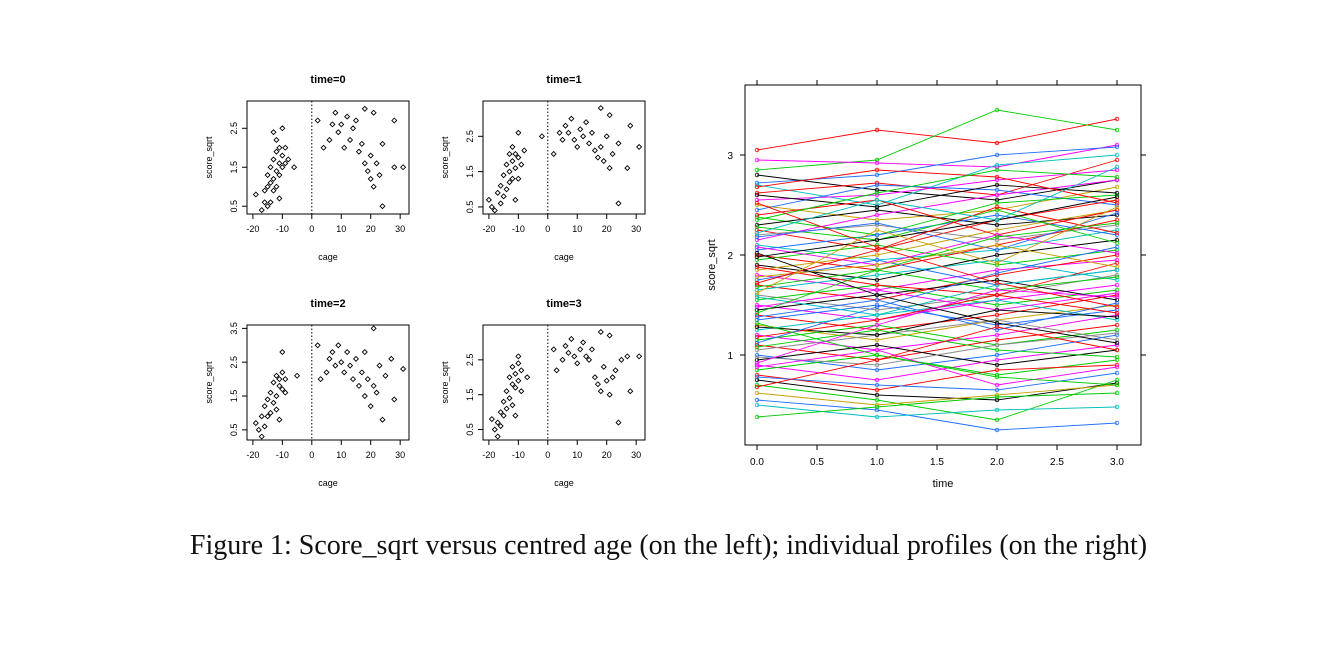 The height and width of the screenshot is (660, 1337). What do you see at coordinates (209, 382) in the screenshot?
I see `y-axis-label: score_sqrt` at bounding box center [209, 382].